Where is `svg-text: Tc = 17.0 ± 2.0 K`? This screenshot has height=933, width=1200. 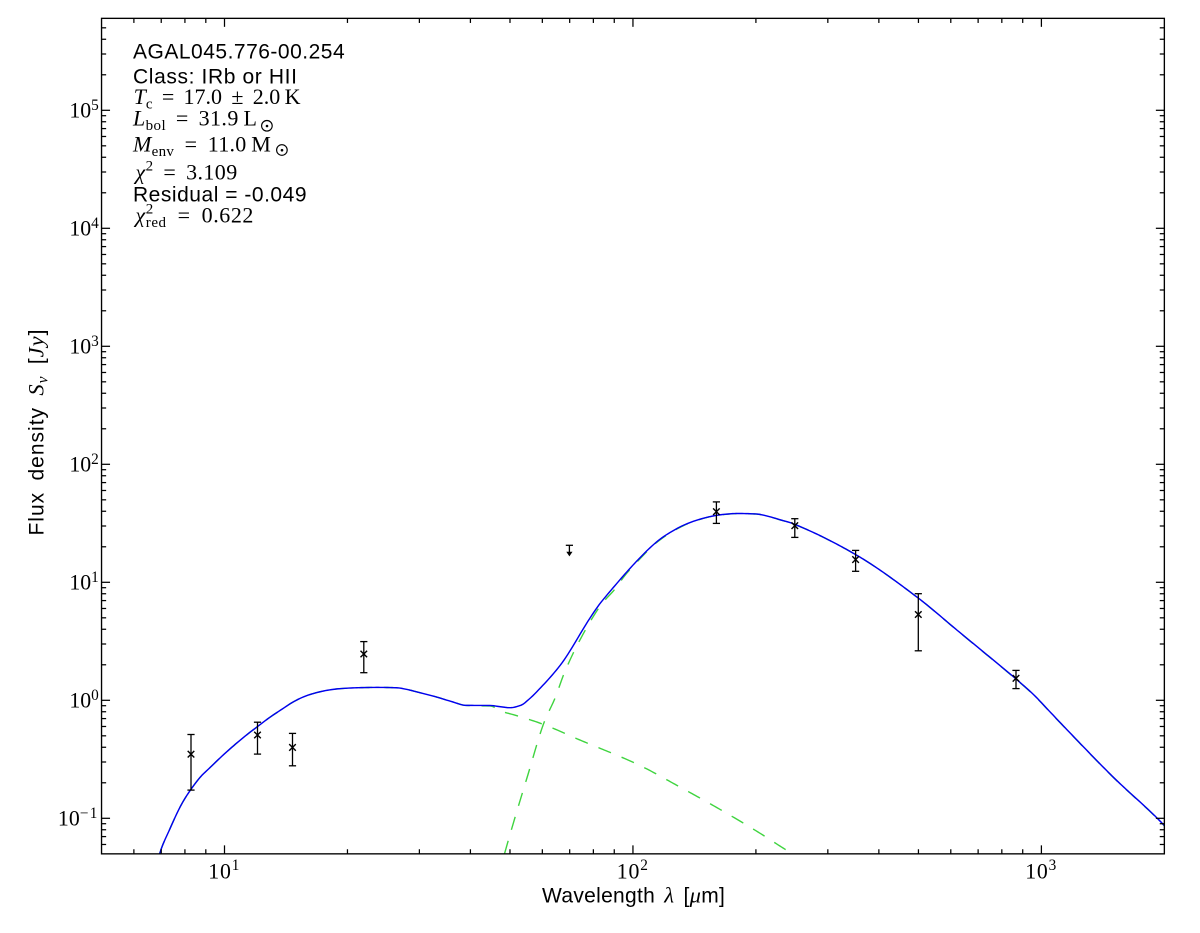
svg-text: Tc = 17.0 ± 2.0 K is located at coordinates (217, 98).